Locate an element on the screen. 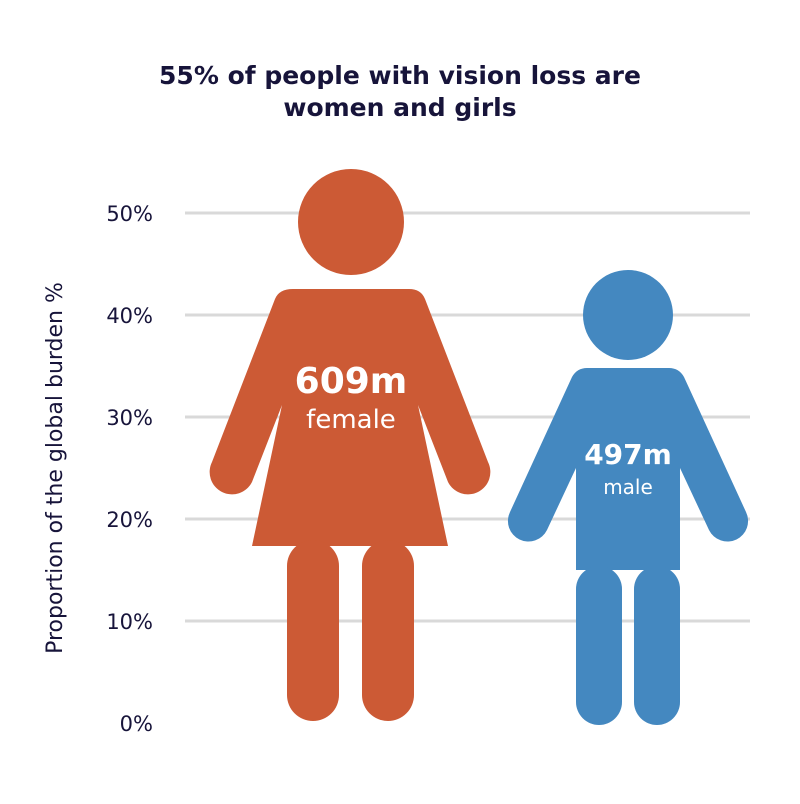  y-axis-label: Proportion of the global burden % is located at coordinates (55, 468).